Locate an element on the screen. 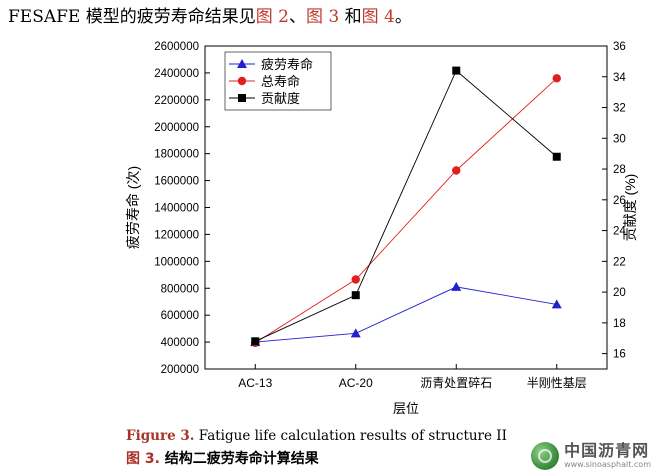 The width and height of the screenshot is (661, 476). y-tick-label: 2200000 is located at coordinates (176, 101).